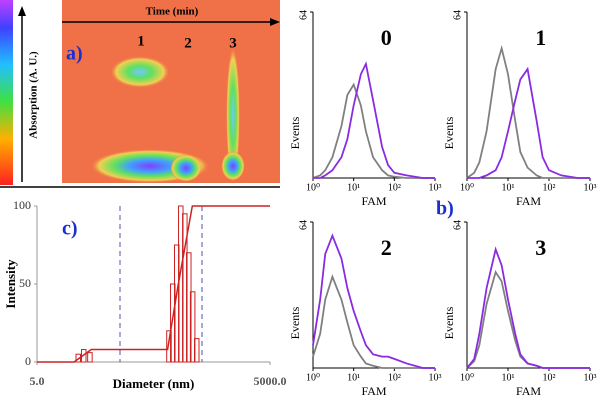 The image size is (601, 400). Describe the element at coordinates (70, 229) in the screenshot. I see `panel-label: c)` at that location.